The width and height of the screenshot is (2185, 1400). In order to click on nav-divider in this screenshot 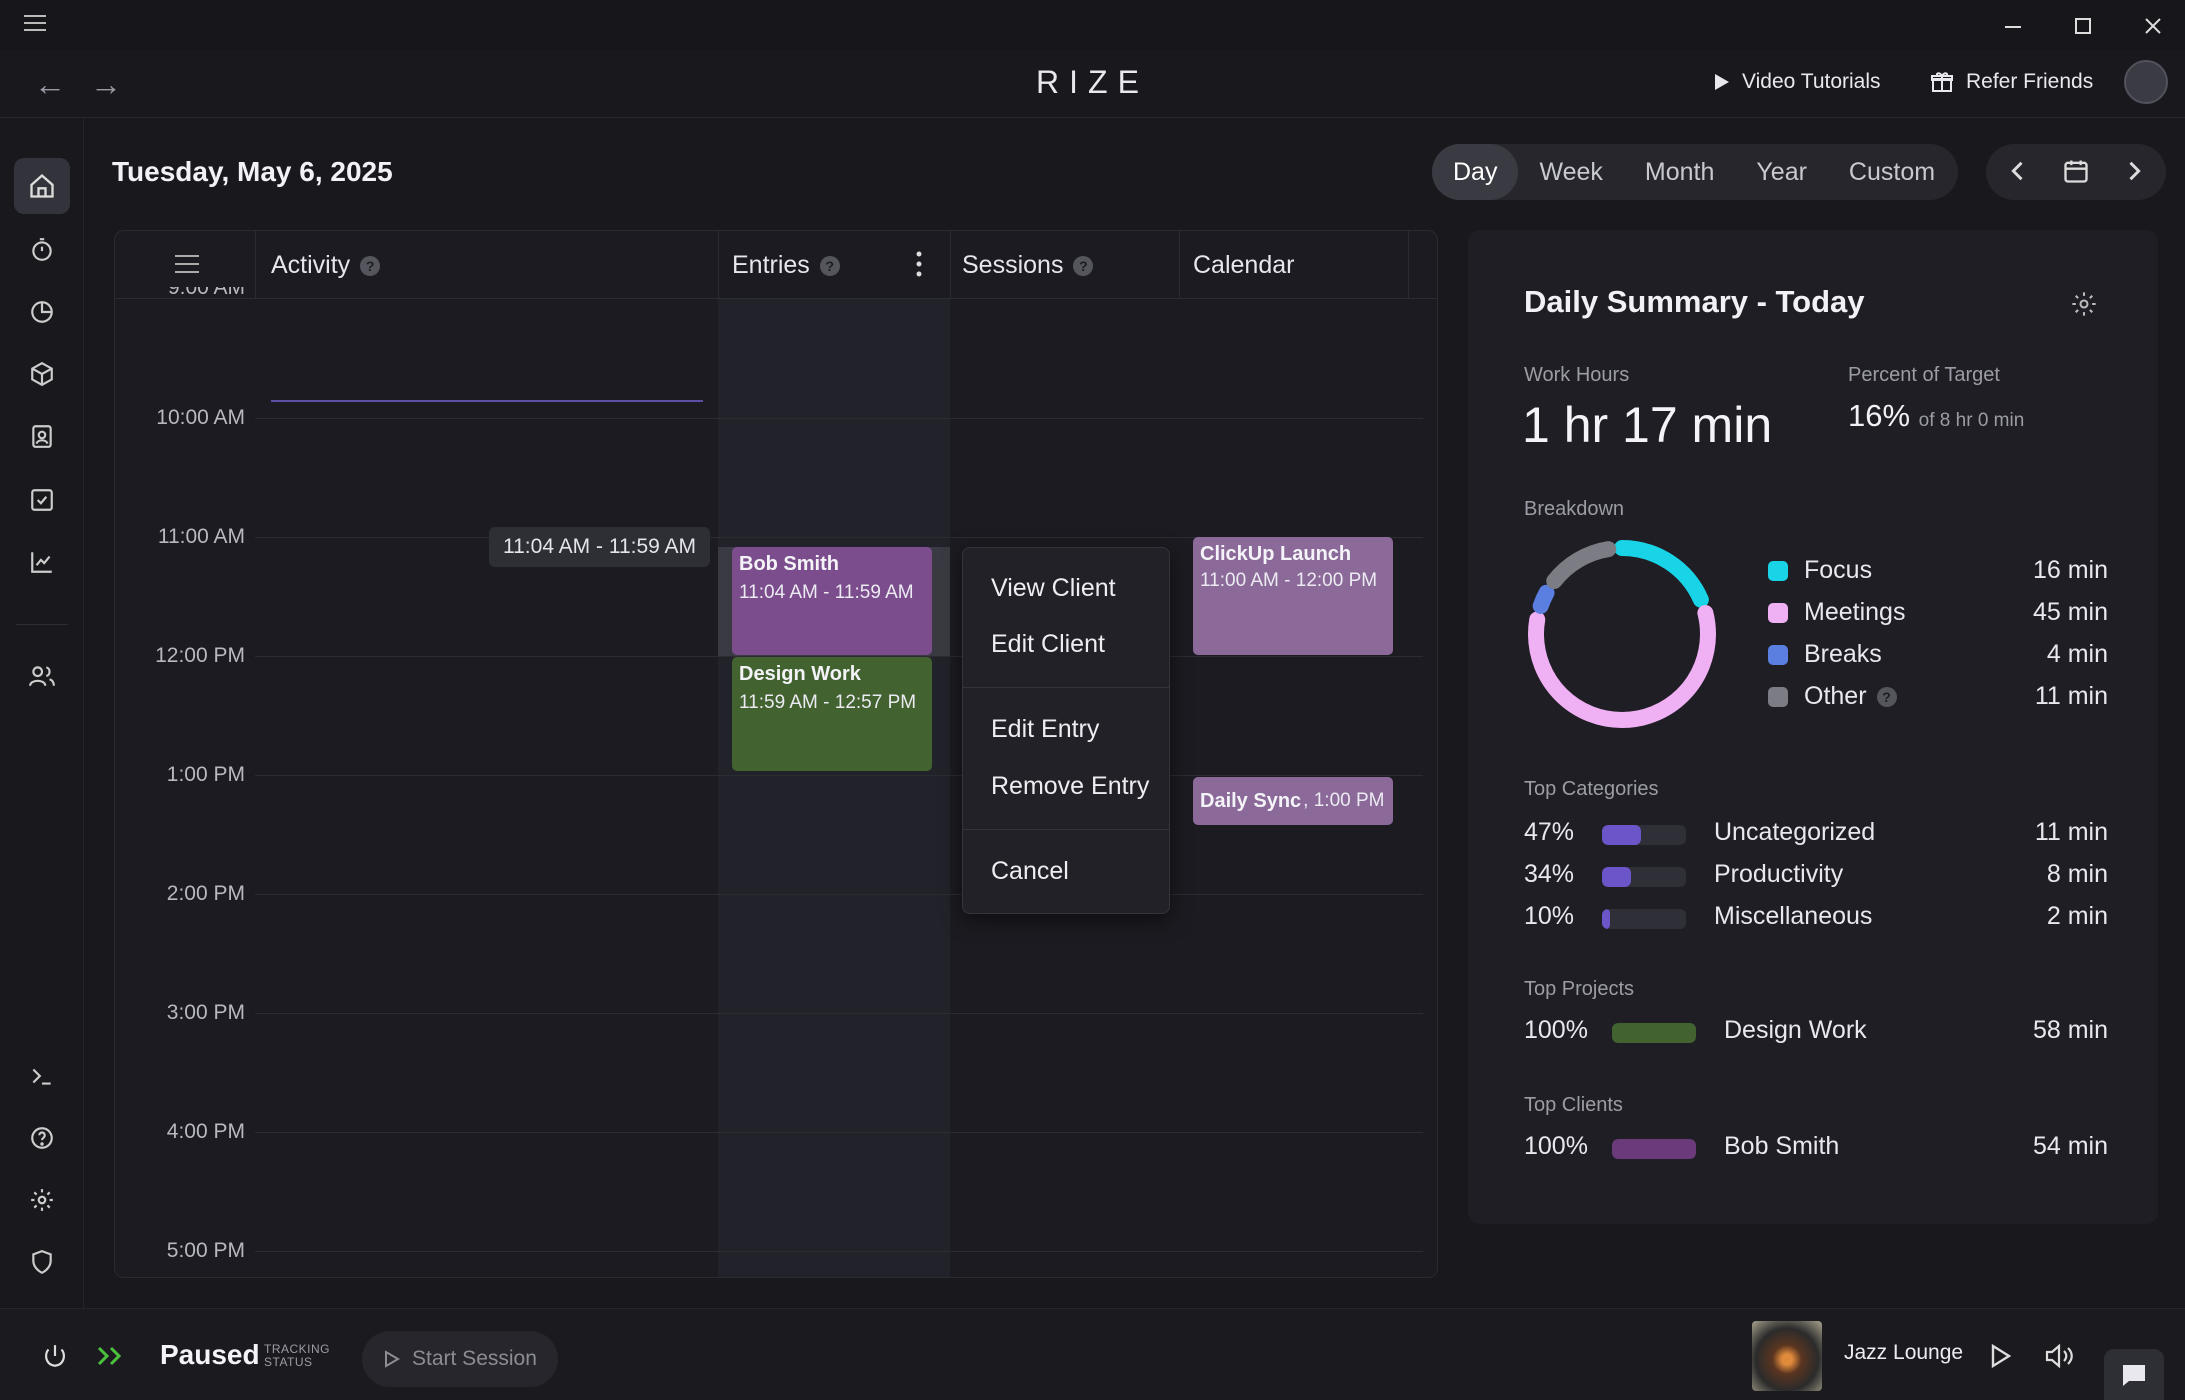, I will do `click(42, 624)`.